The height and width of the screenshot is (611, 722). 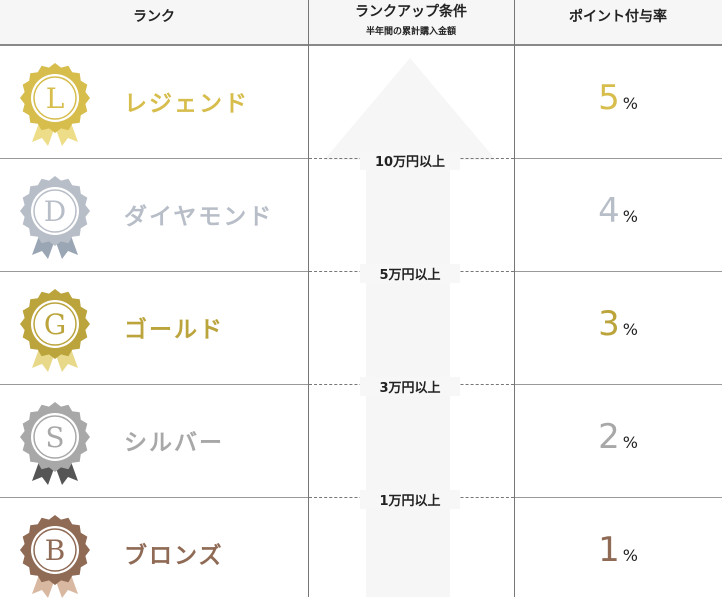 What do you see at coordinates (174, 330) in the screenshot?
I see `rank-name: ゴールド` at bounding box center [174, 330].